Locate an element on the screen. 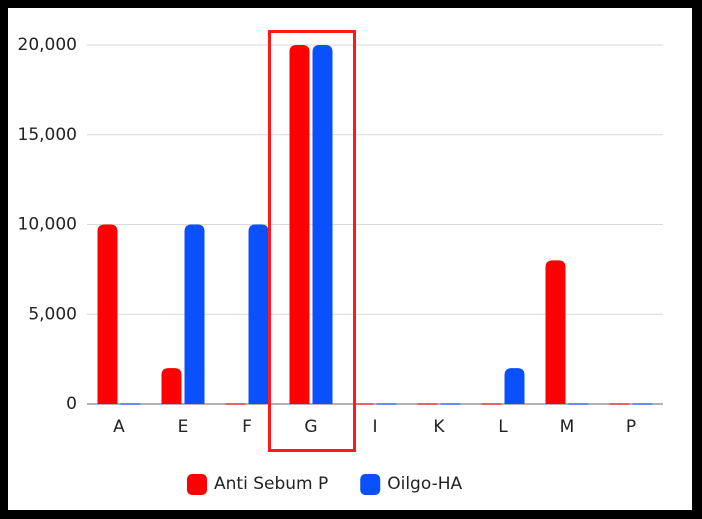 Image resolution: width=702 pixels, height=519 pixels. x-tick-label: G is located at coordinates (310, 427).